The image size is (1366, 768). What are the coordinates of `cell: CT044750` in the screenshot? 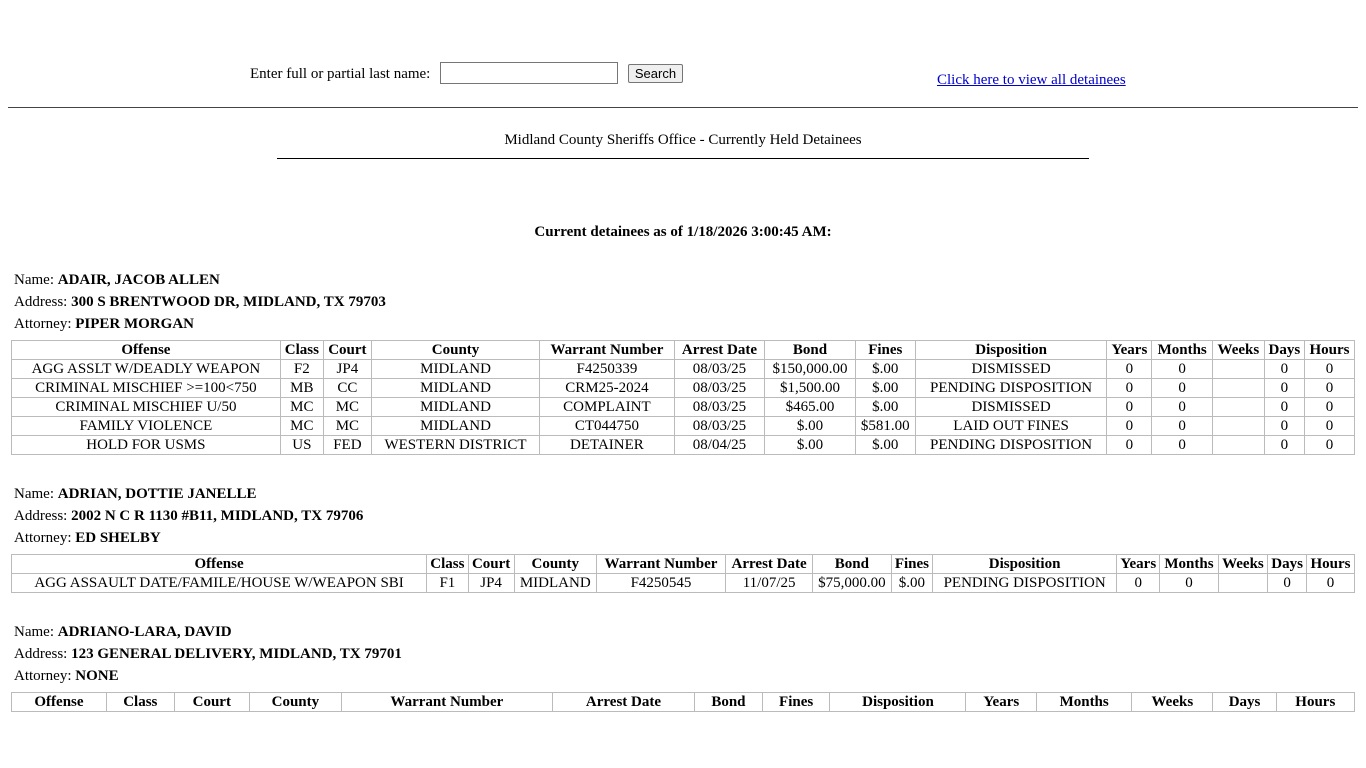 It's located at (607, 426).